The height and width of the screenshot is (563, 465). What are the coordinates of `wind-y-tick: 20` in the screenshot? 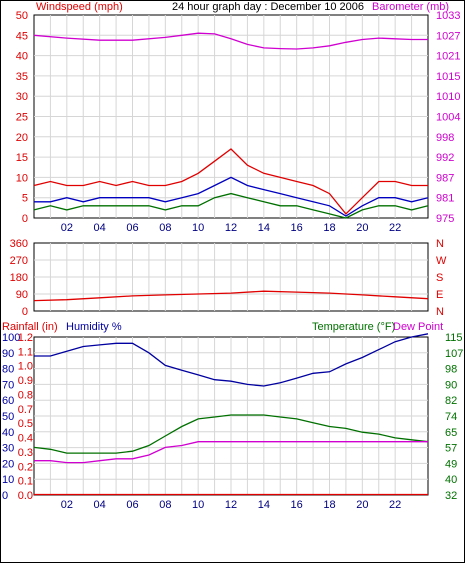 It's located at (22, 138).